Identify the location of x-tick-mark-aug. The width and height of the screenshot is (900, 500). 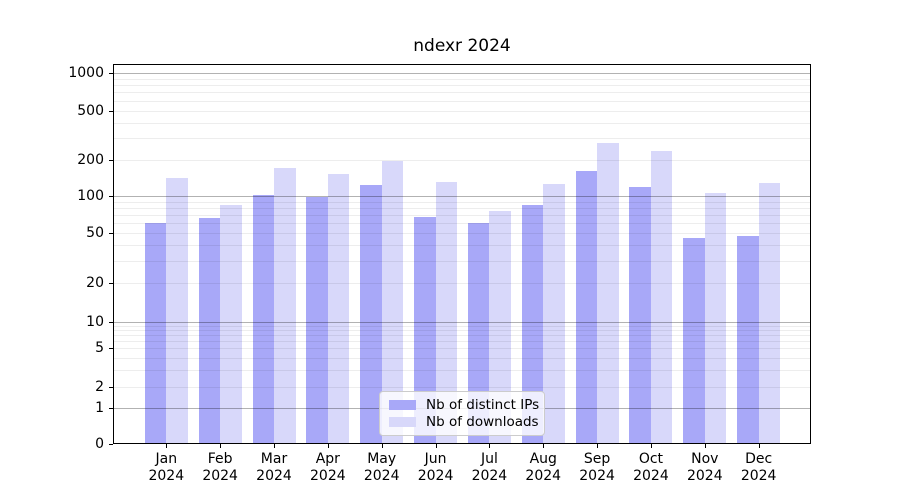
(544, 446).